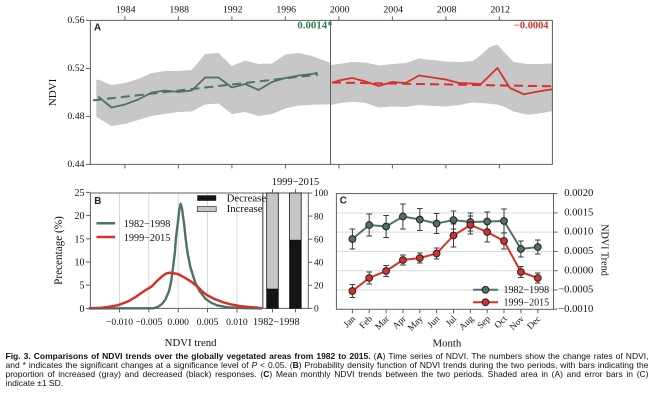 This screenshot has height=401, width=656. I want to click on svg-text: Dec, so click(535, 323).